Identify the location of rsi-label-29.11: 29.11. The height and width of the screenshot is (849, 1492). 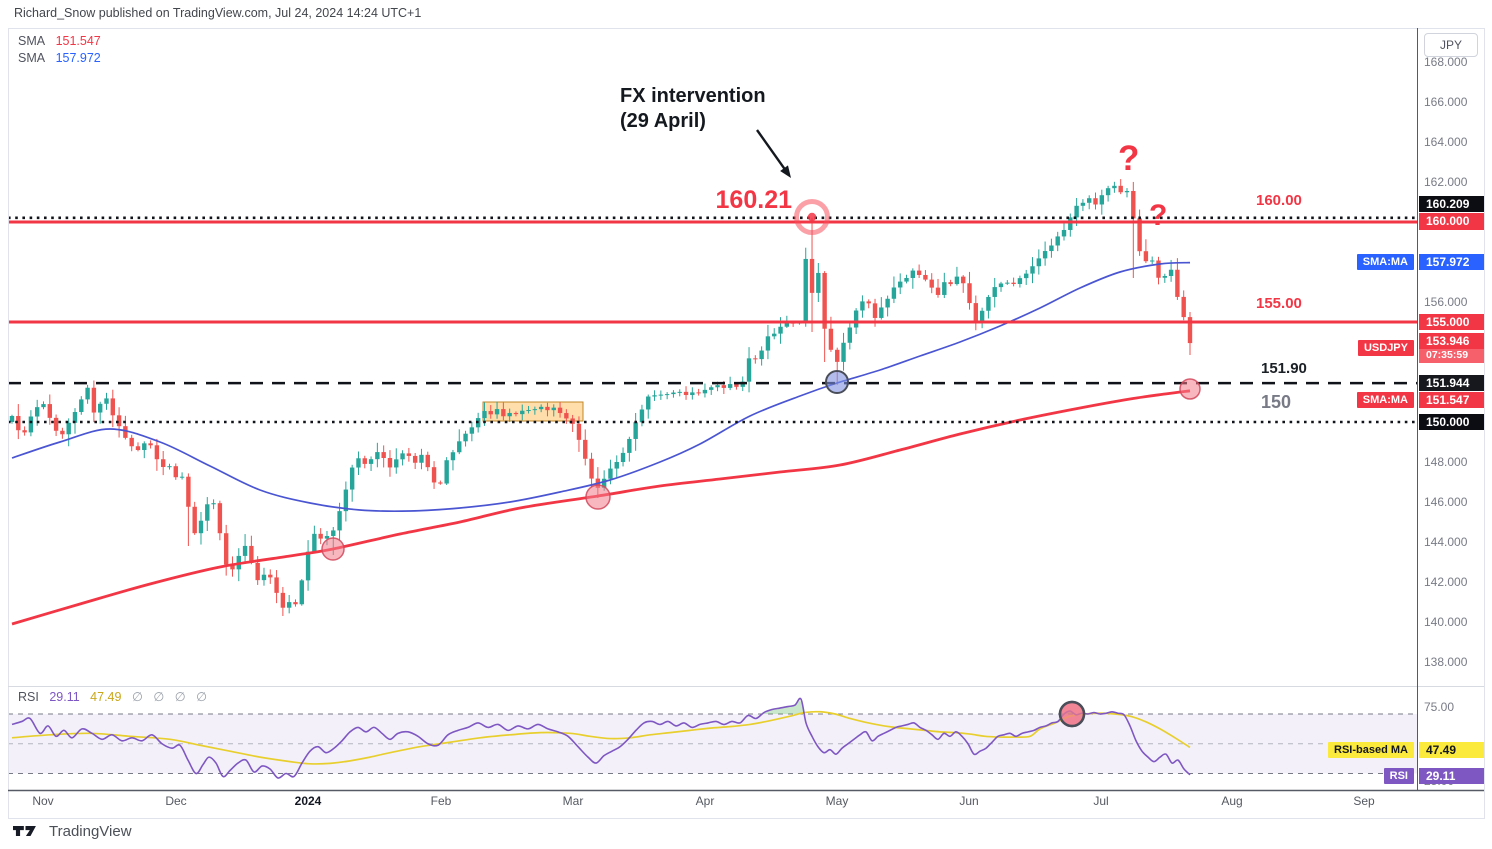
(1451, 776).